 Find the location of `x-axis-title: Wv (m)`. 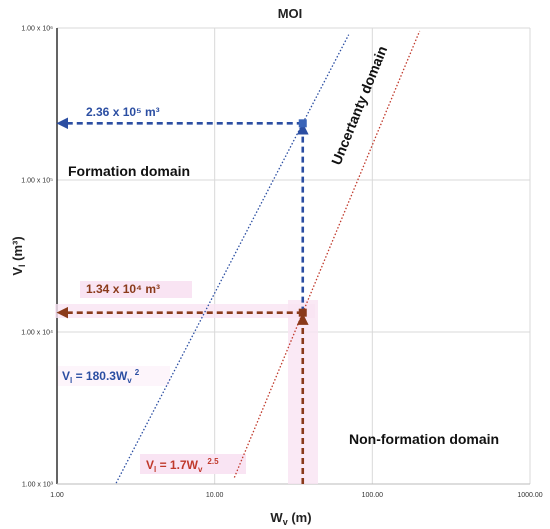

x-axis-title: Wv (m) is located at coordinates (290, 518).